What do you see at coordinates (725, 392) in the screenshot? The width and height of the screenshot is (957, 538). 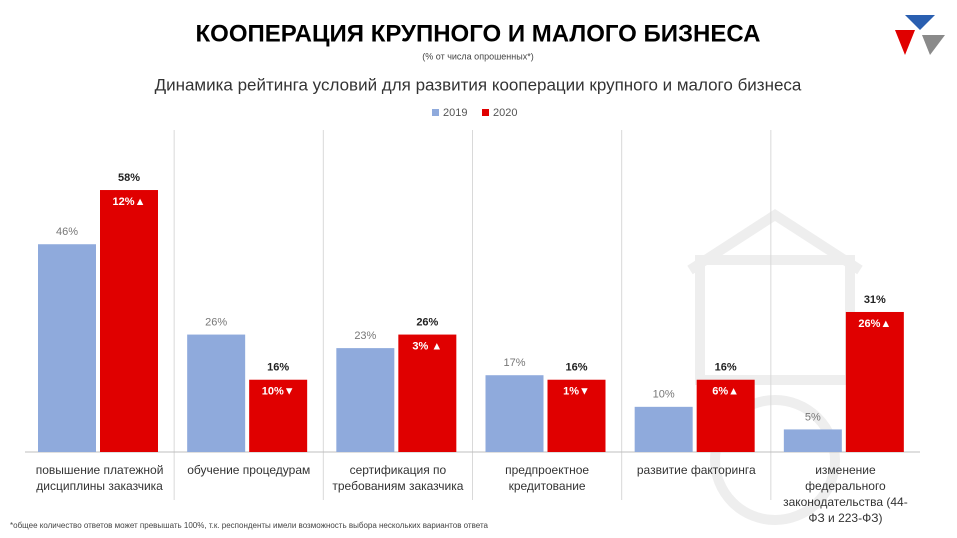 I see `change-label: 6%▲` at bounding box center [725, 392].